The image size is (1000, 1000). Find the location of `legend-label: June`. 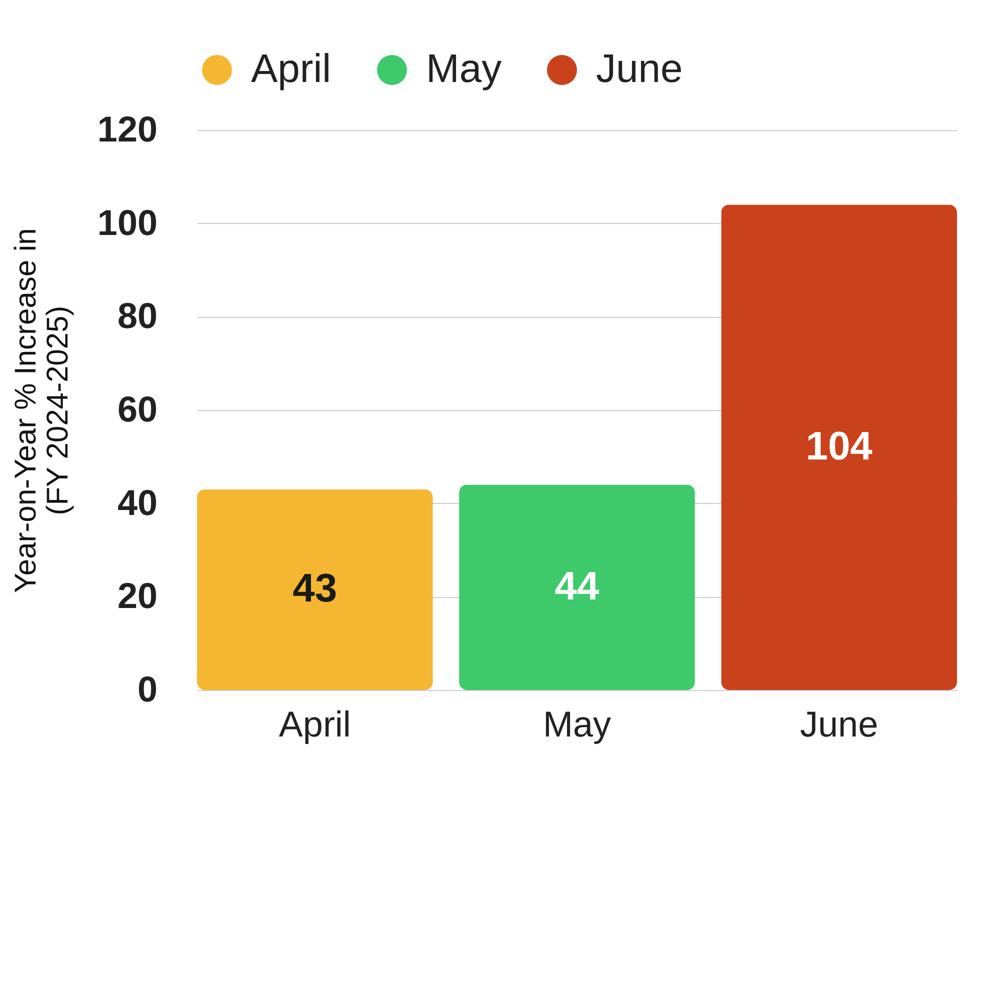

legend-label: June is located at coordinates (639, 69).